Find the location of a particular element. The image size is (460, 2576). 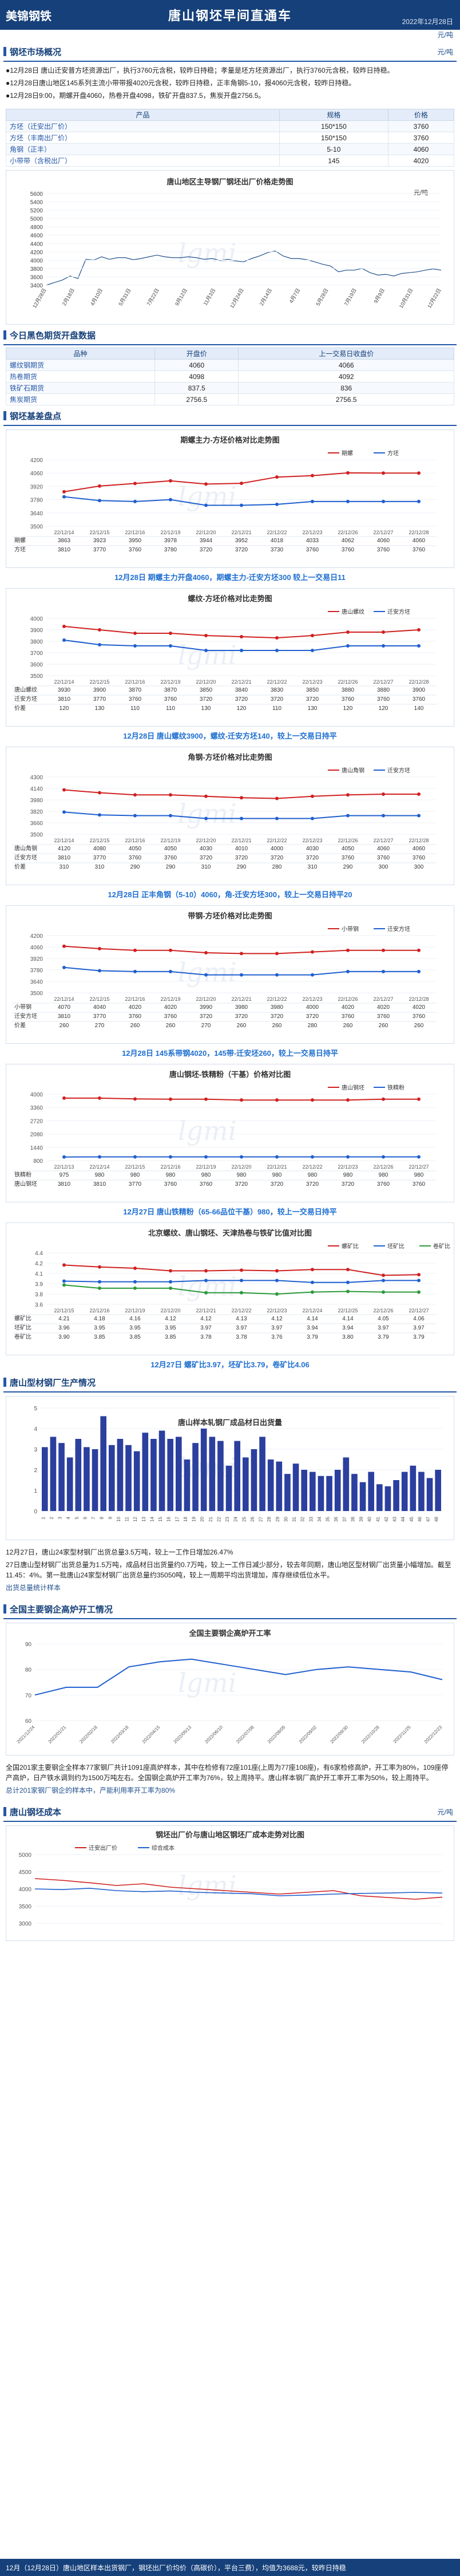

y-tick-label: 3920 is located at coordinates (36, 959).